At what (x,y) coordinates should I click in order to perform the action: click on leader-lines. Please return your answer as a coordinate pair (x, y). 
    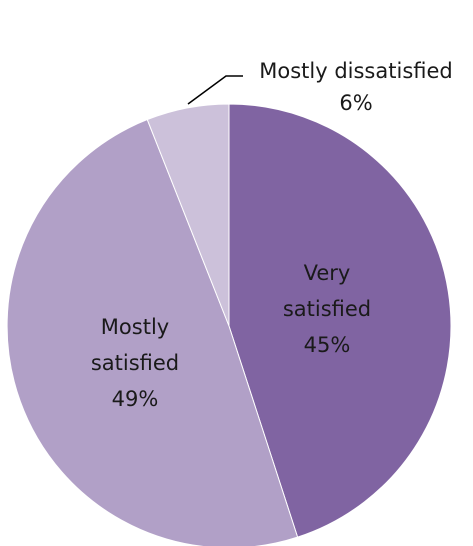
    Looking at the image, I should click on (215, 90).